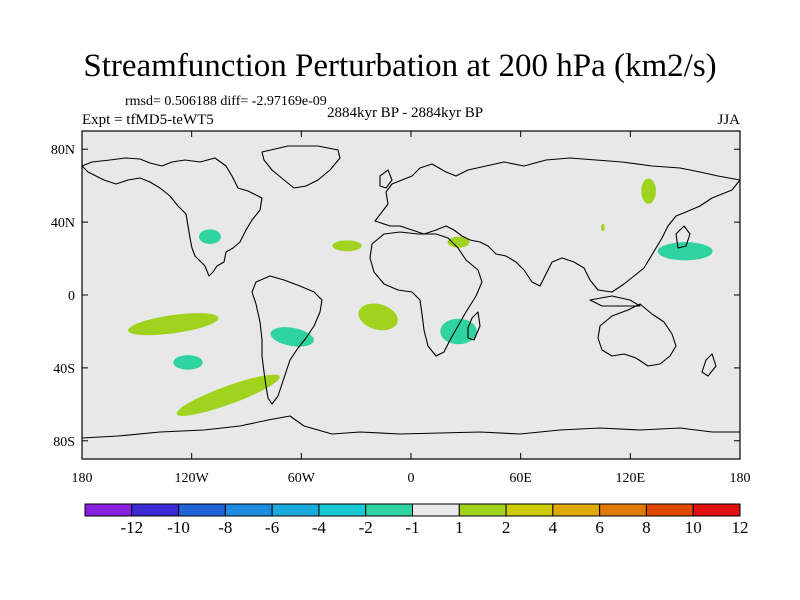  Describe the element at coordinates (366, 527) in the screenshot. I see `colorbar-label: -2` at that location.